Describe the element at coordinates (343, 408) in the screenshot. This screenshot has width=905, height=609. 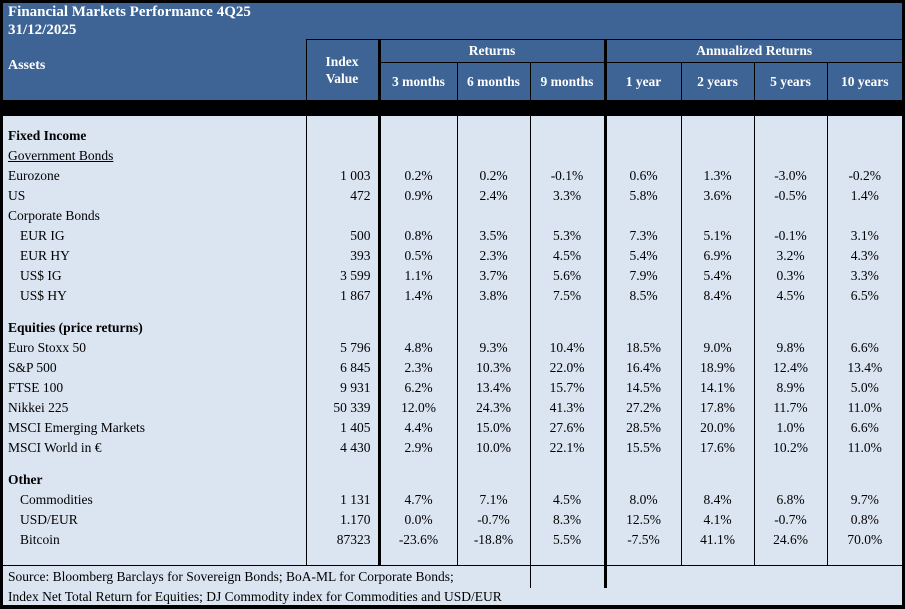
I see `index-value-cell: 50 339` at that location.